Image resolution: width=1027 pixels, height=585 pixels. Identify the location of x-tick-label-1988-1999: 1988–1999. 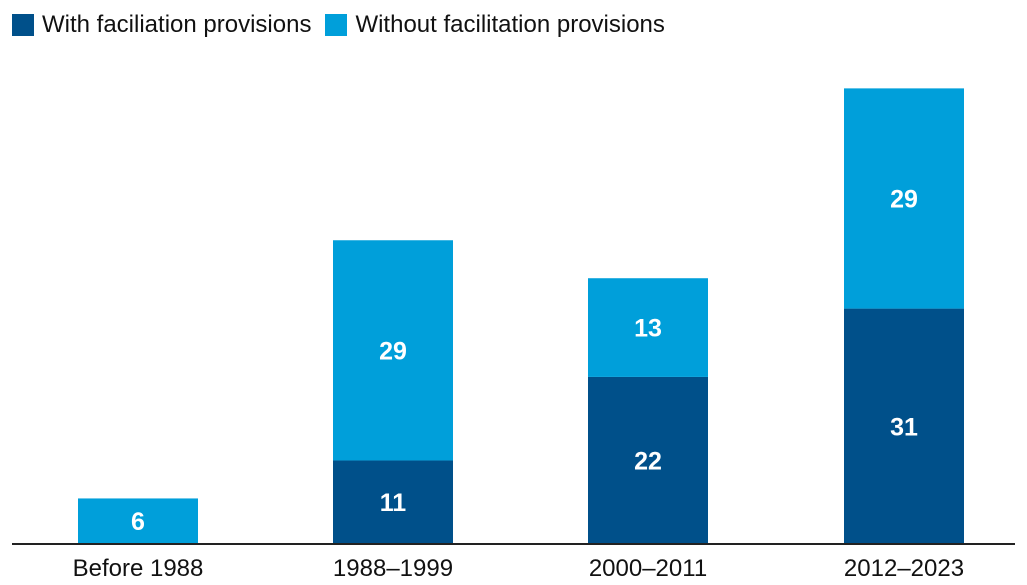
(393, 568).